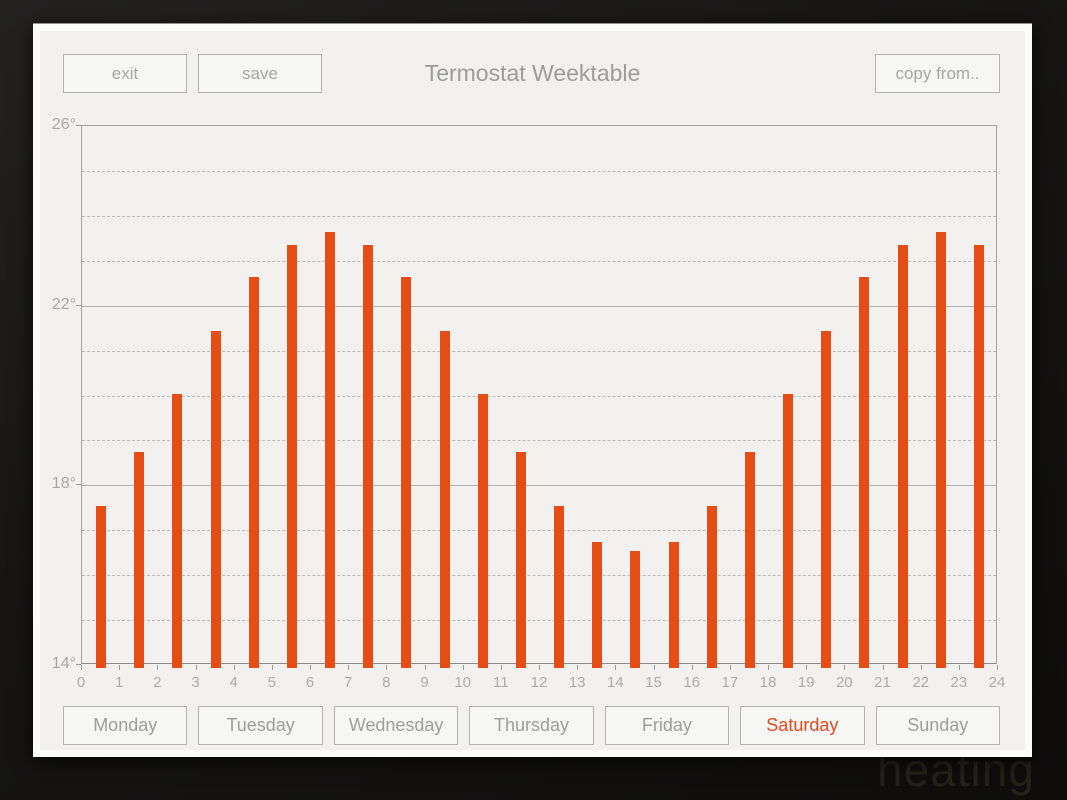 This screenshot has width=1067, height=800. Describe the element at coordinates (63, 484) in the screenshot. I see `y-axis-label-18: 18°` at that location.